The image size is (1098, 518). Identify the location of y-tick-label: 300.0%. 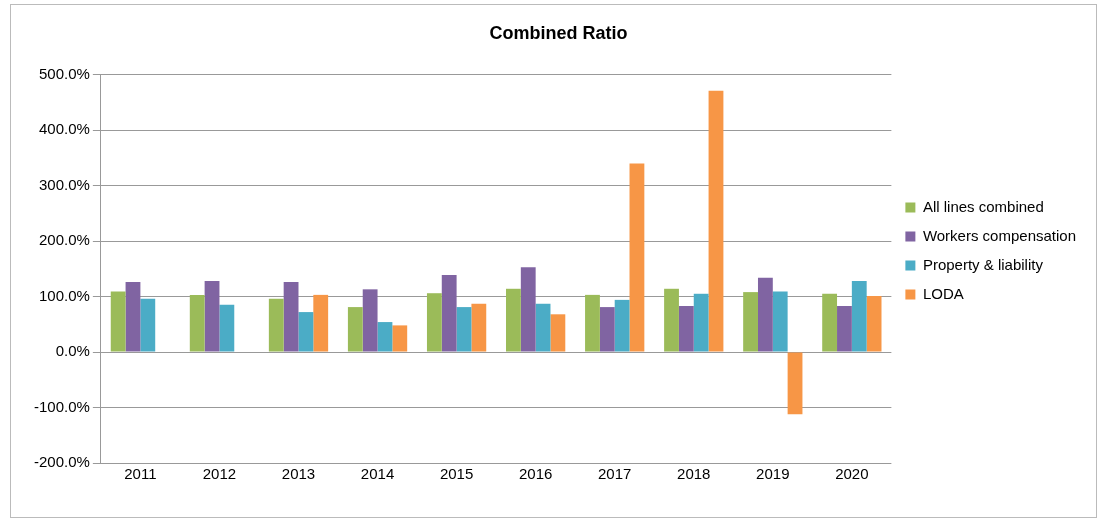
(64, 184).